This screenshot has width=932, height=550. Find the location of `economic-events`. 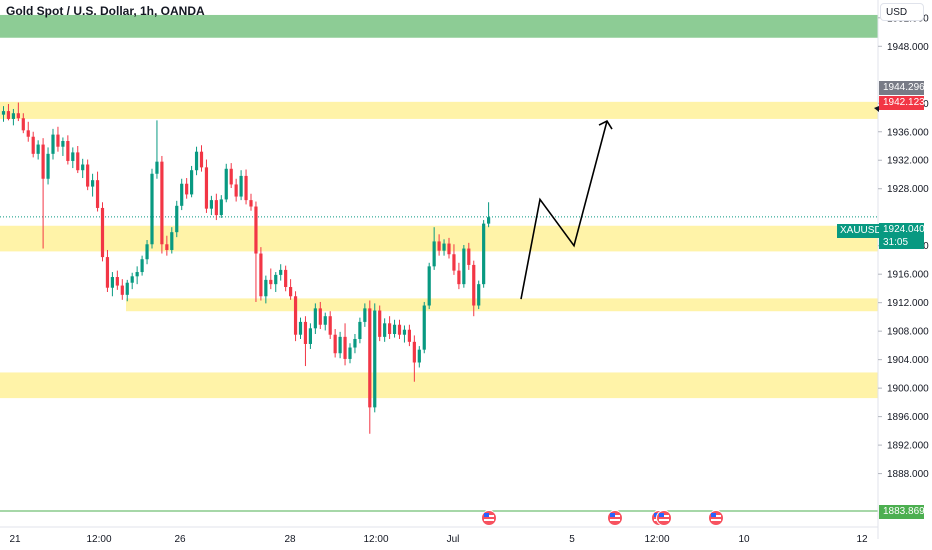

economic-events is located at coordinates (602, 518).